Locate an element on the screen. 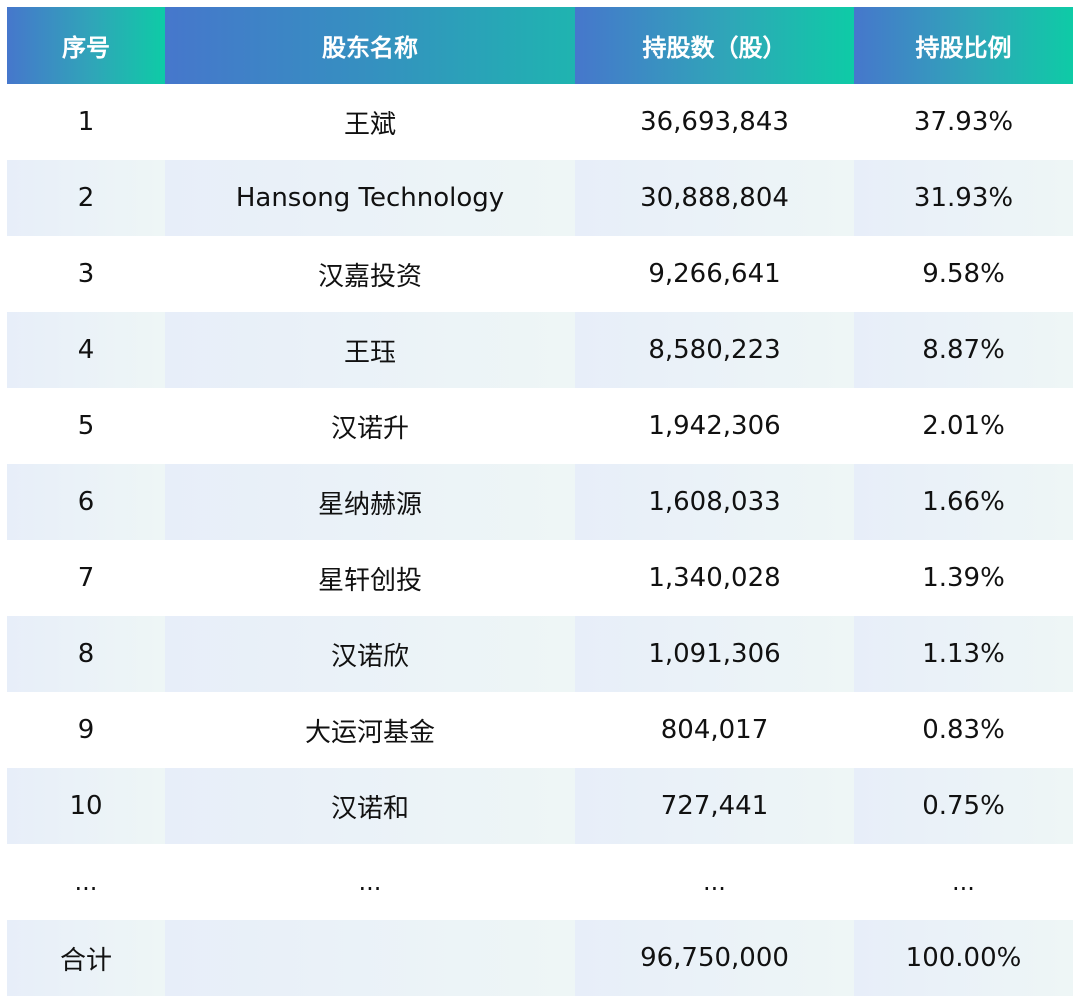  table-row: 3 汉嘉投资 9,266,641 9.58% is located at coordinates (540, 274).